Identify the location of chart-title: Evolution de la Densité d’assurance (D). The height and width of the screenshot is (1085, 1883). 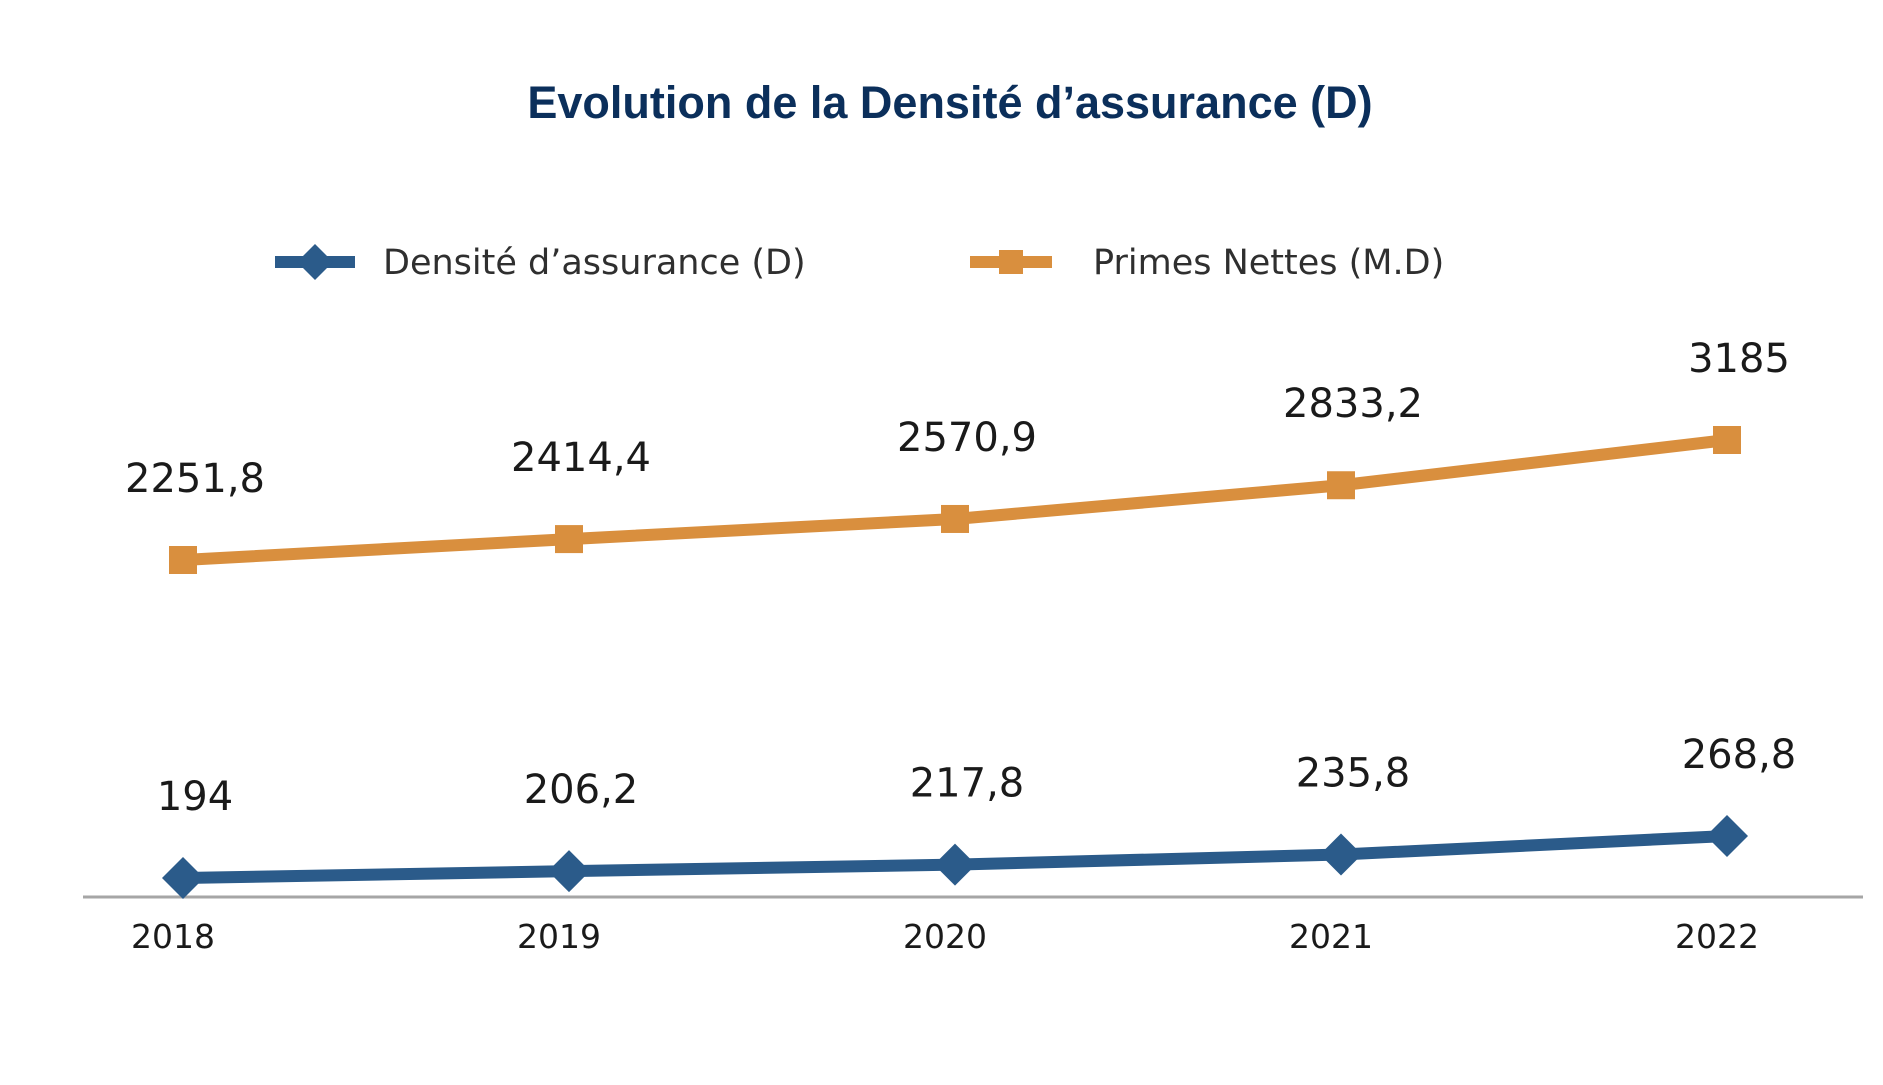
(949, 102).